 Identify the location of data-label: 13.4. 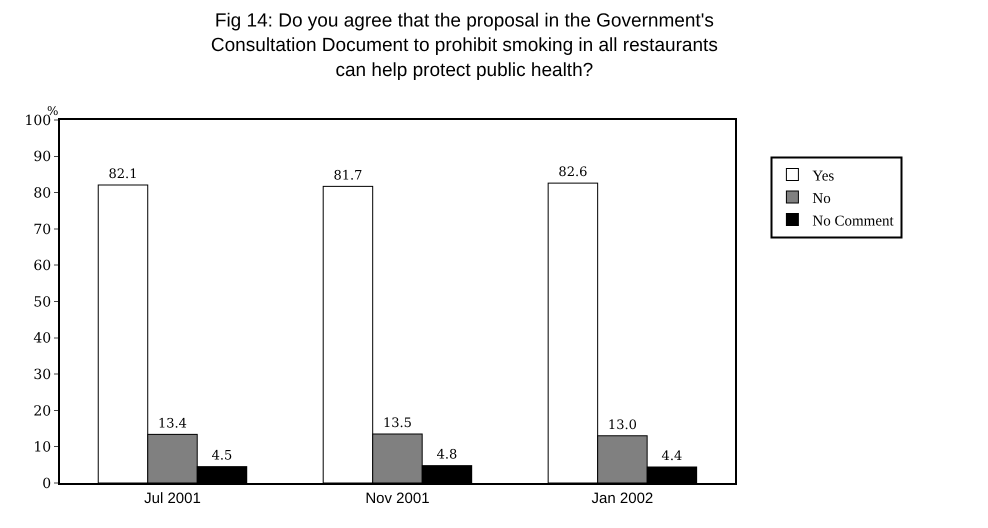
(172, 424).